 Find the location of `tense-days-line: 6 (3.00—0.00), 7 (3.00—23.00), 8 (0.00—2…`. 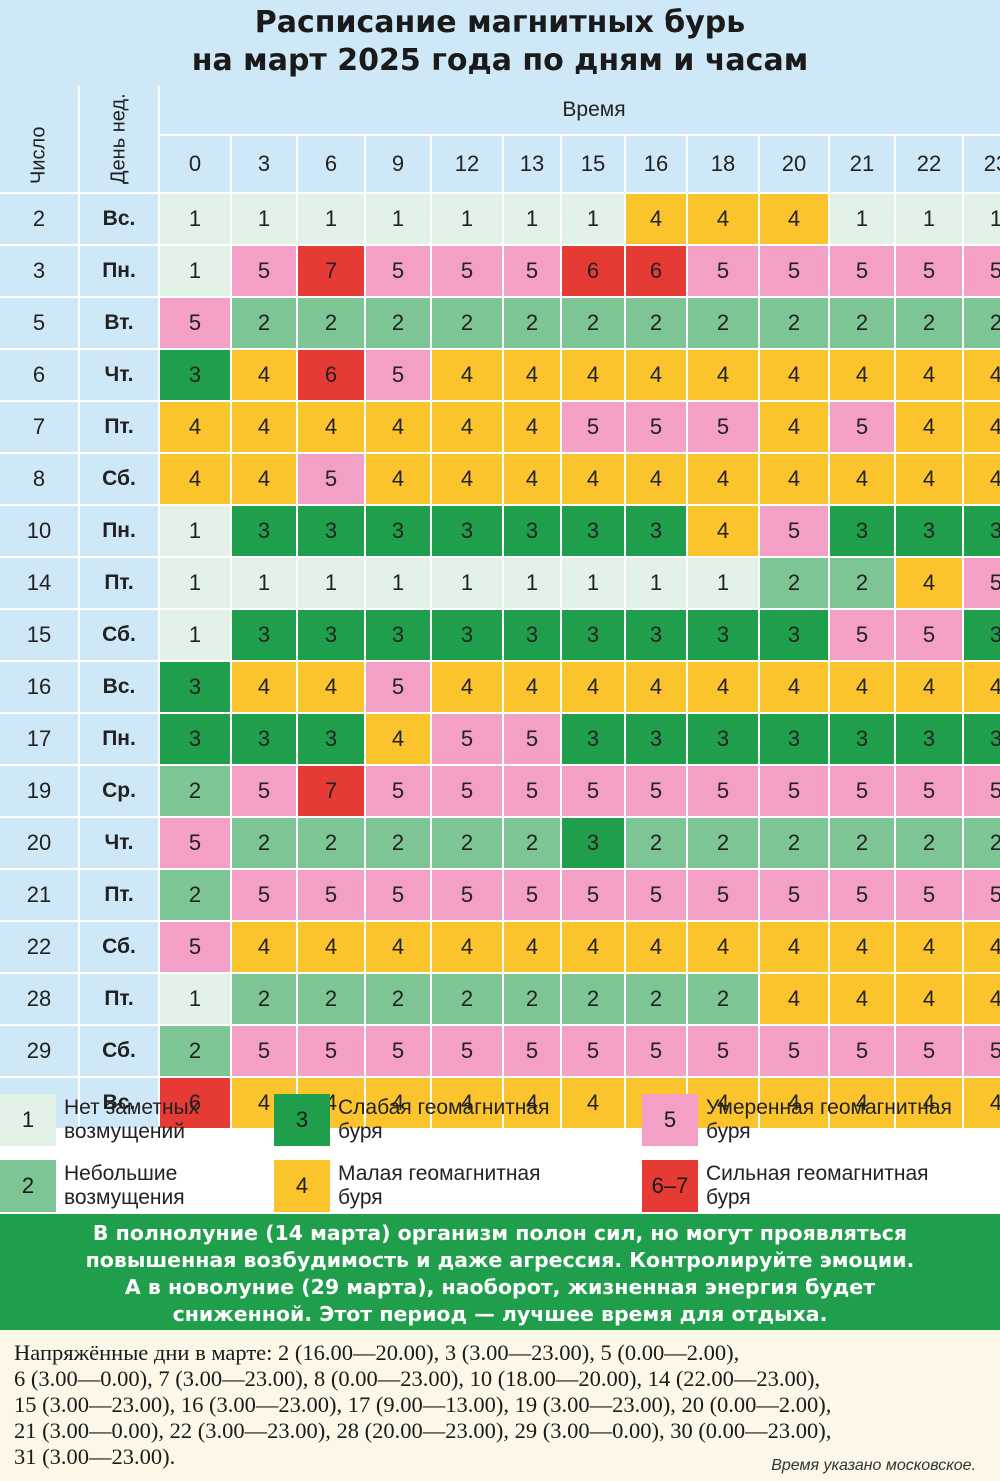

tense-days-line: 6 (3.00—0.00), 7 (3.00—23.00), 8 (0.00—2… is located at coordinates (417, 1378).